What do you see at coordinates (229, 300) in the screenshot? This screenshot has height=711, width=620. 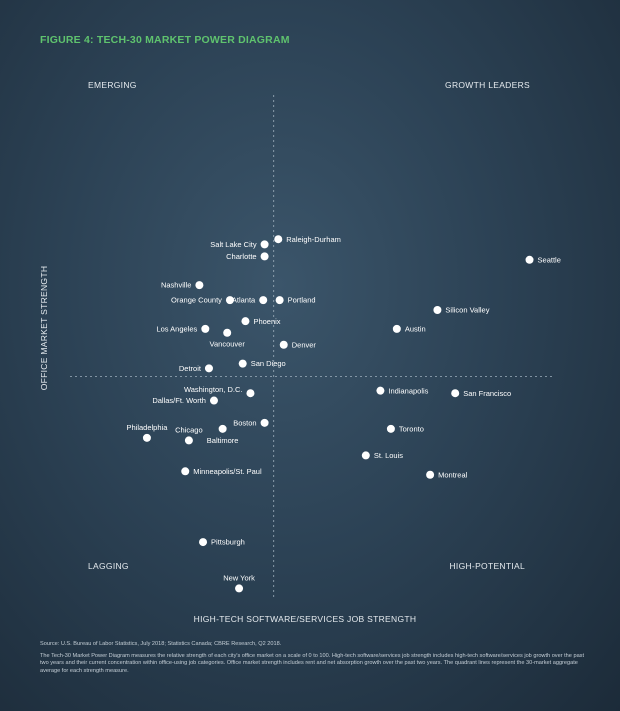 I see `point-orange-county` at bounding box center [229, 300].